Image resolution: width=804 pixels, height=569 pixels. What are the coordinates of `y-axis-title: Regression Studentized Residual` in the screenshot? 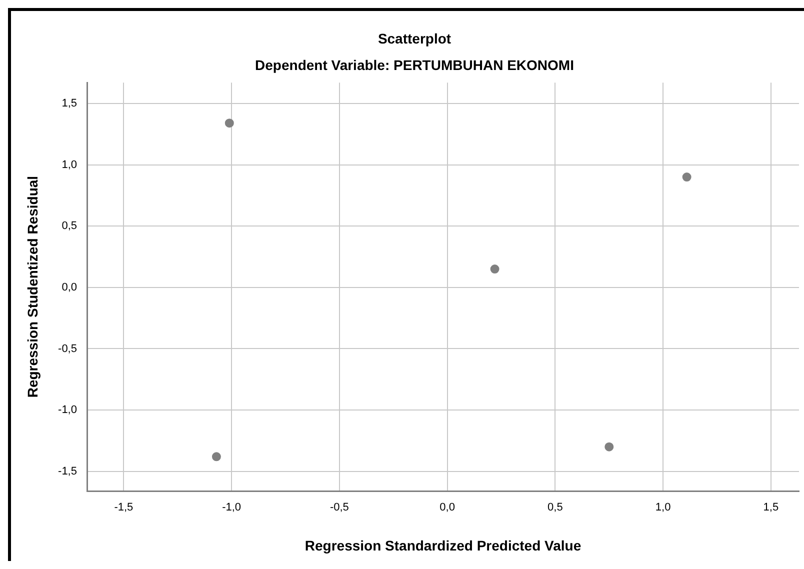 It's located at (32, 287).